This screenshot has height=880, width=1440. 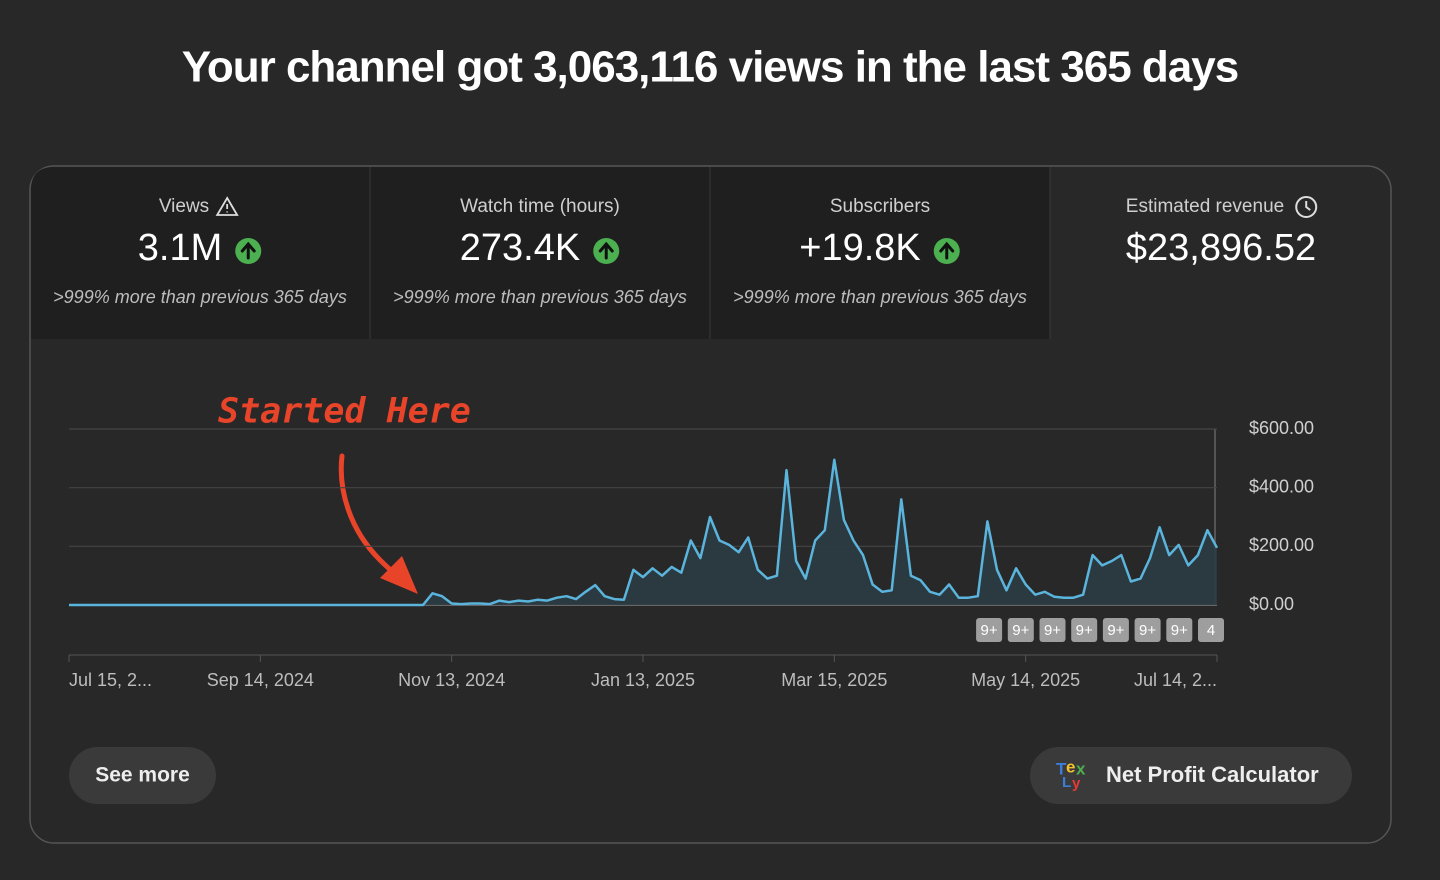 I want to click on metric-value: 273.4K, so click(x=520, y=248).